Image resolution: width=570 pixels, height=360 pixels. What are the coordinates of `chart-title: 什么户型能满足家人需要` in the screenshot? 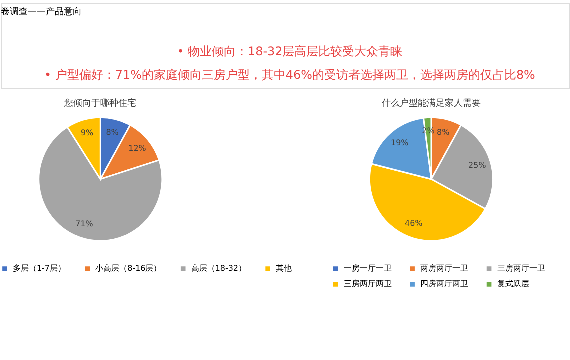 It's located at (431, 104).